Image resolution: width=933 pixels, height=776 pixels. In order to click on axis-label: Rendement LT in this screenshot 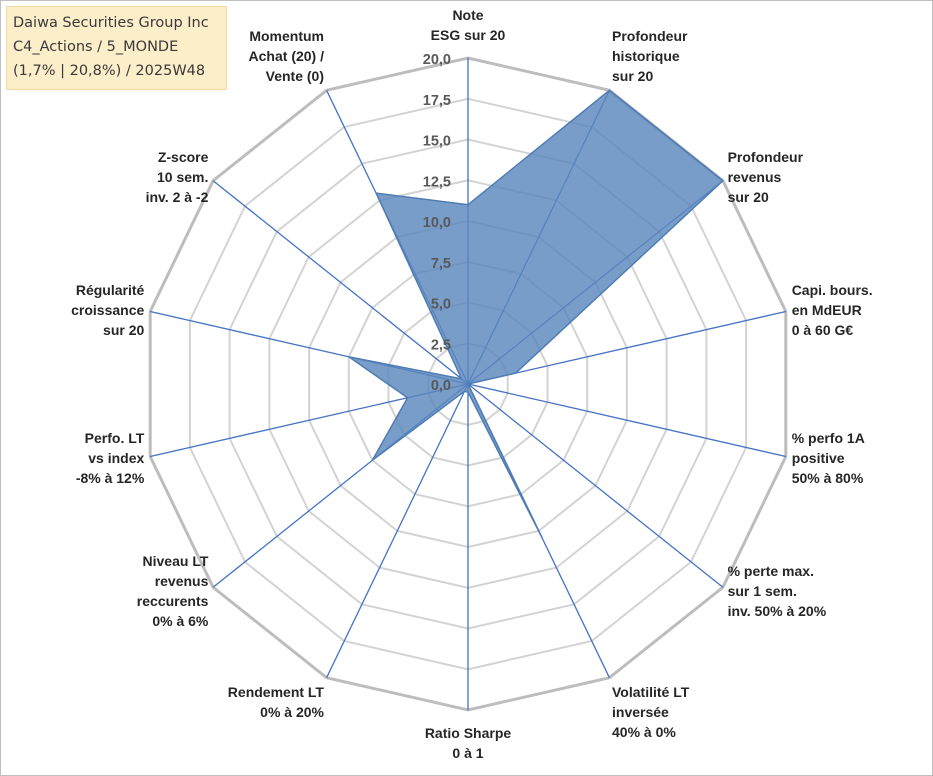, I will do `click(276, 692)`.